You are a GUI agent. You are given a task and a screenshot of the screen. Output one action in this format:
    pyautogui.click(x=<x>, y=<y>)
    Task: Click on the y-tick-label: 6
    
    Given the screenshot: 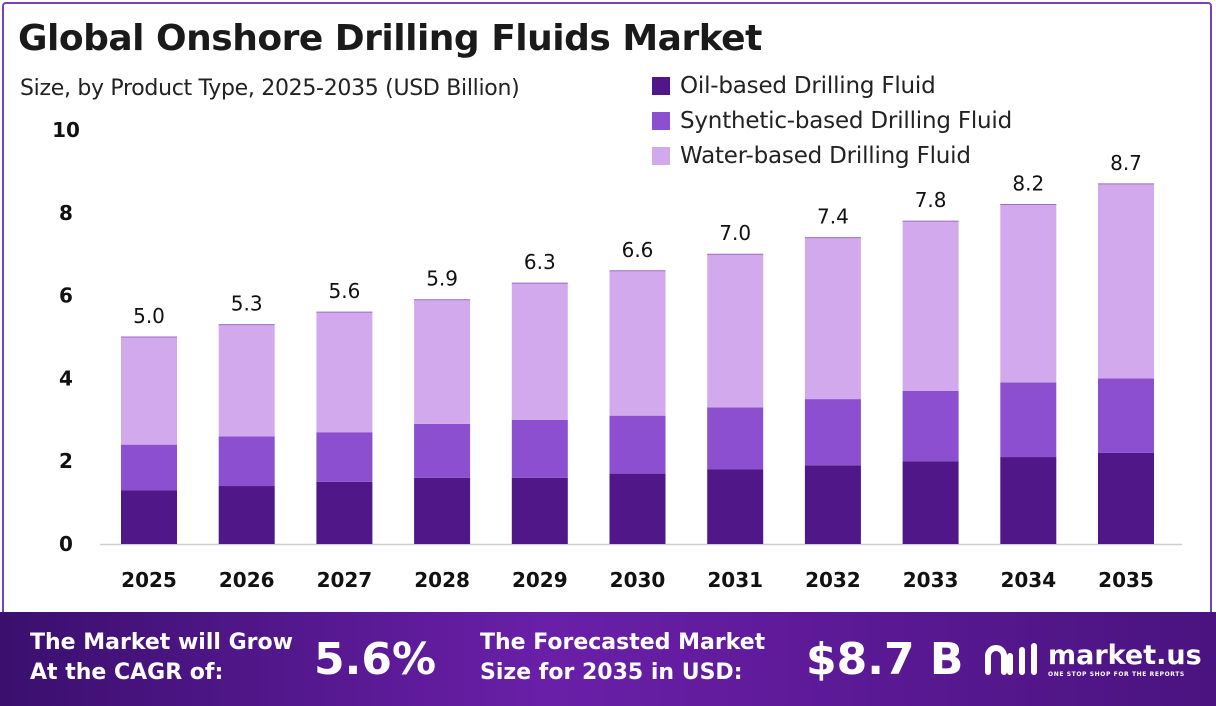 What is the action you would take?
    pyautogui.click(x=66, y=296)
    